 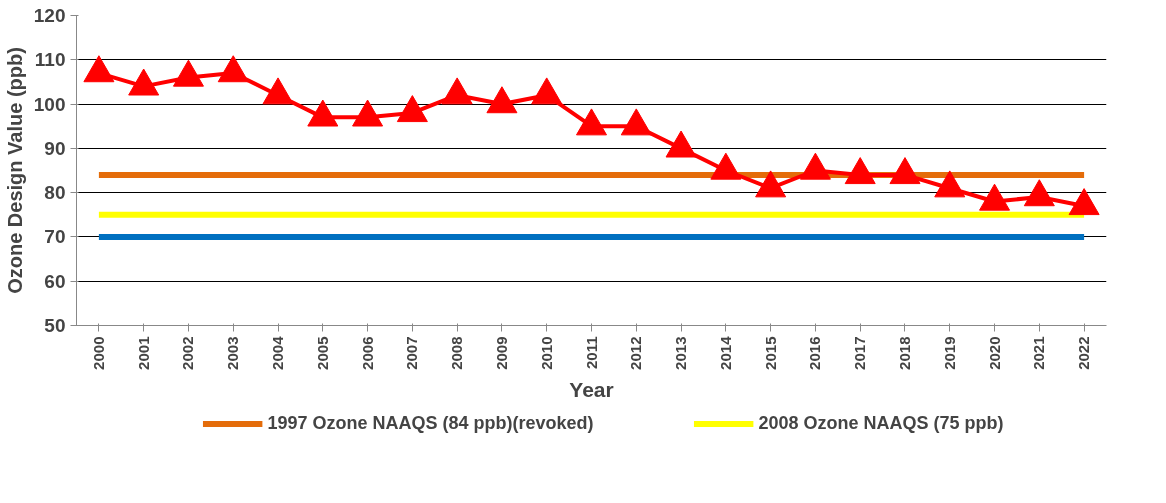 I want to click on x-tick-label: 2019, so click(x=949, y=353).